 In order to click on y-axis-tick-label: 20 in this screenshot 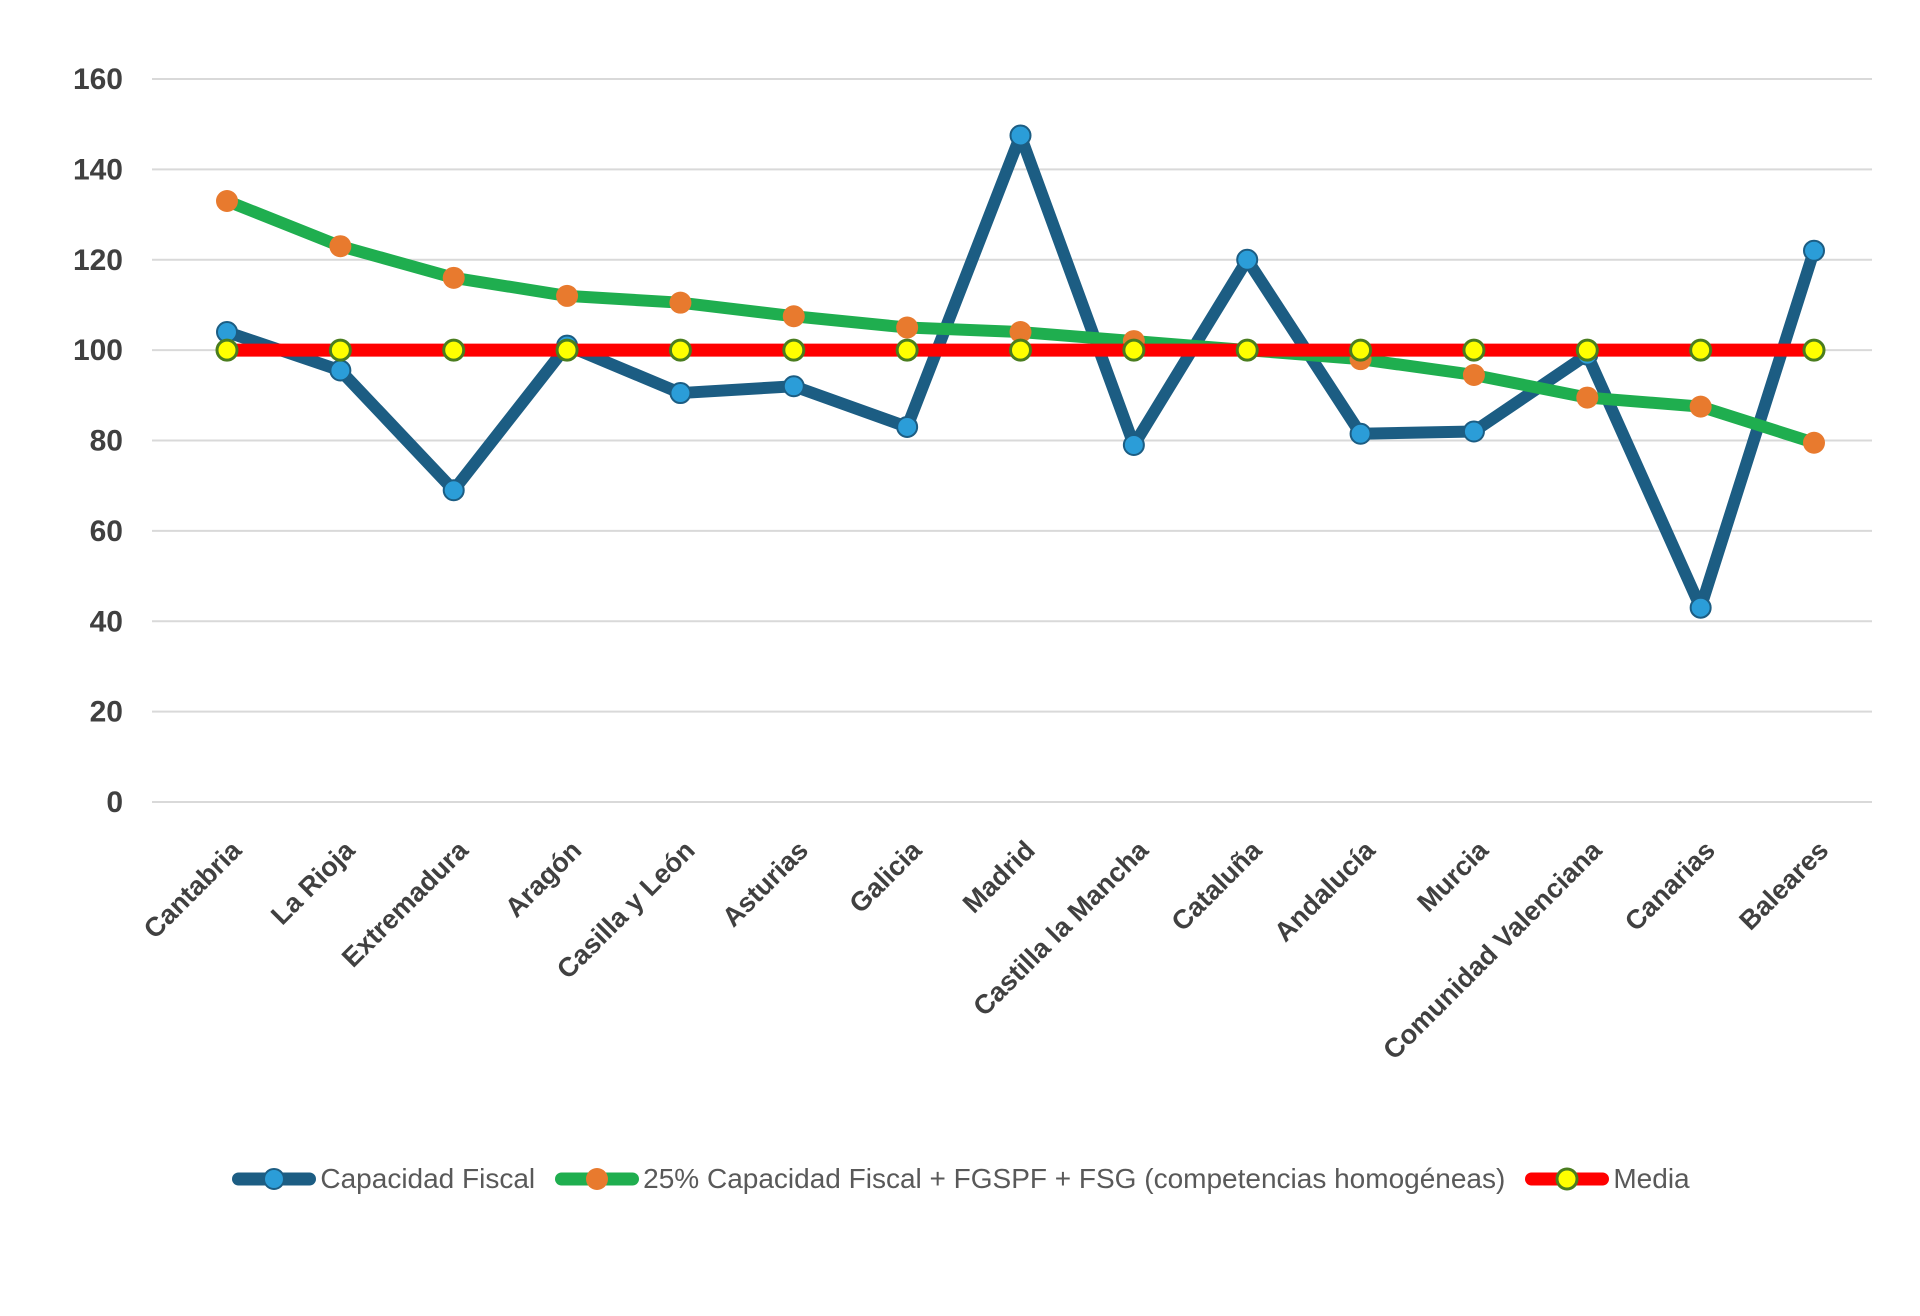, I will do `click(106, 712)`.